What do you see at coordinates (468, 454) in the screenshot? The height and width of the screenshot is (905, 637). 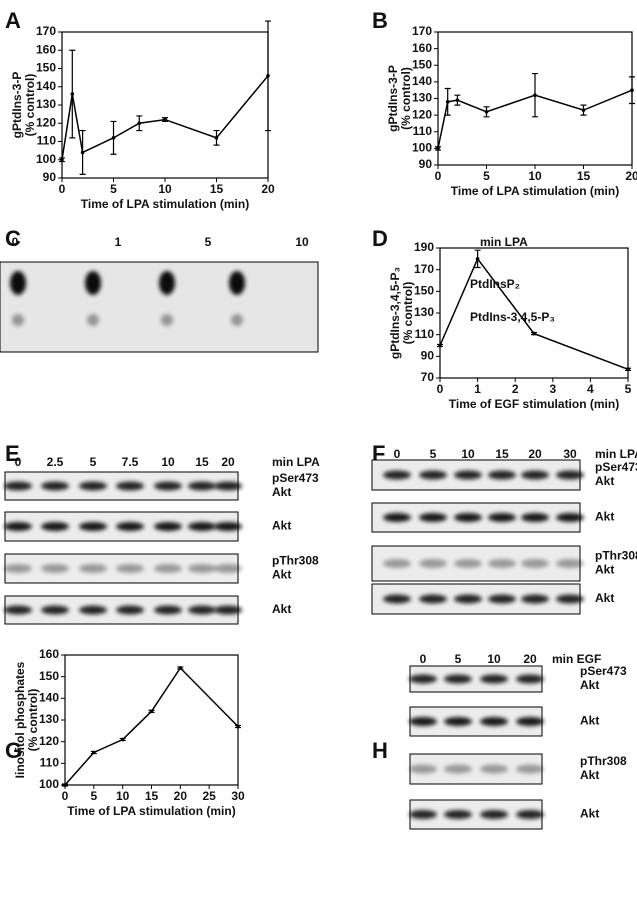 I see `lane-label: 10` at bounding box center [468, 454].